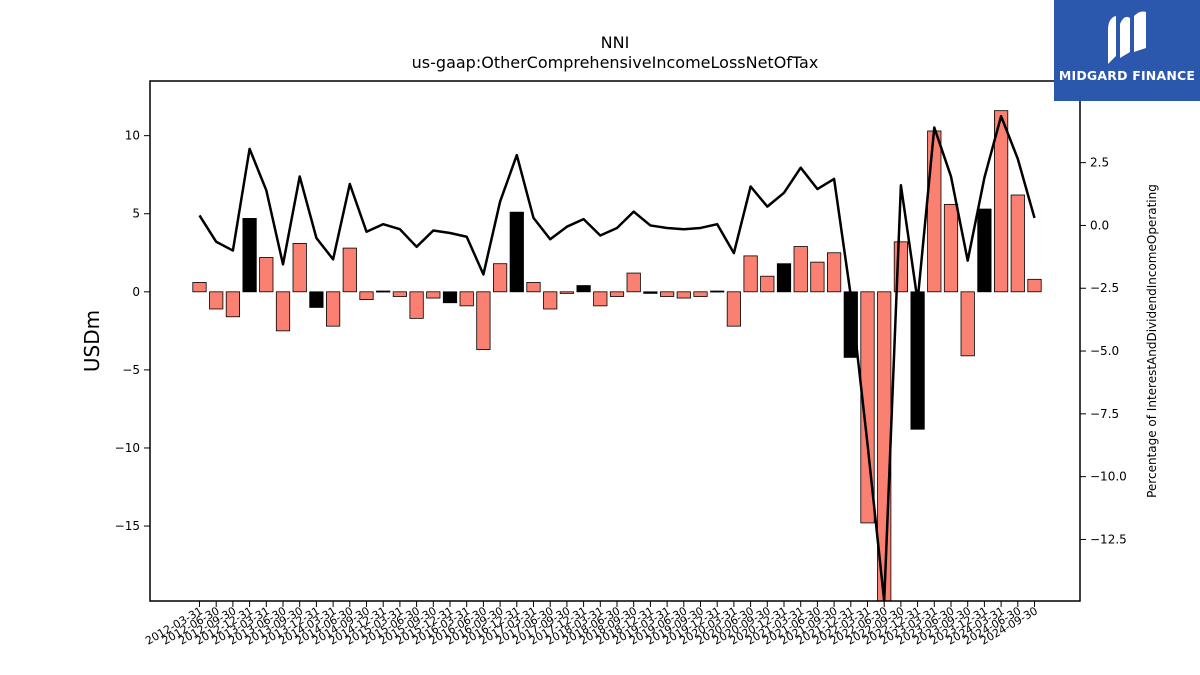  Describe the element at coordinates (1108, 477) in the screenshot. I see `y2-tick-label: −10.0` at that location.